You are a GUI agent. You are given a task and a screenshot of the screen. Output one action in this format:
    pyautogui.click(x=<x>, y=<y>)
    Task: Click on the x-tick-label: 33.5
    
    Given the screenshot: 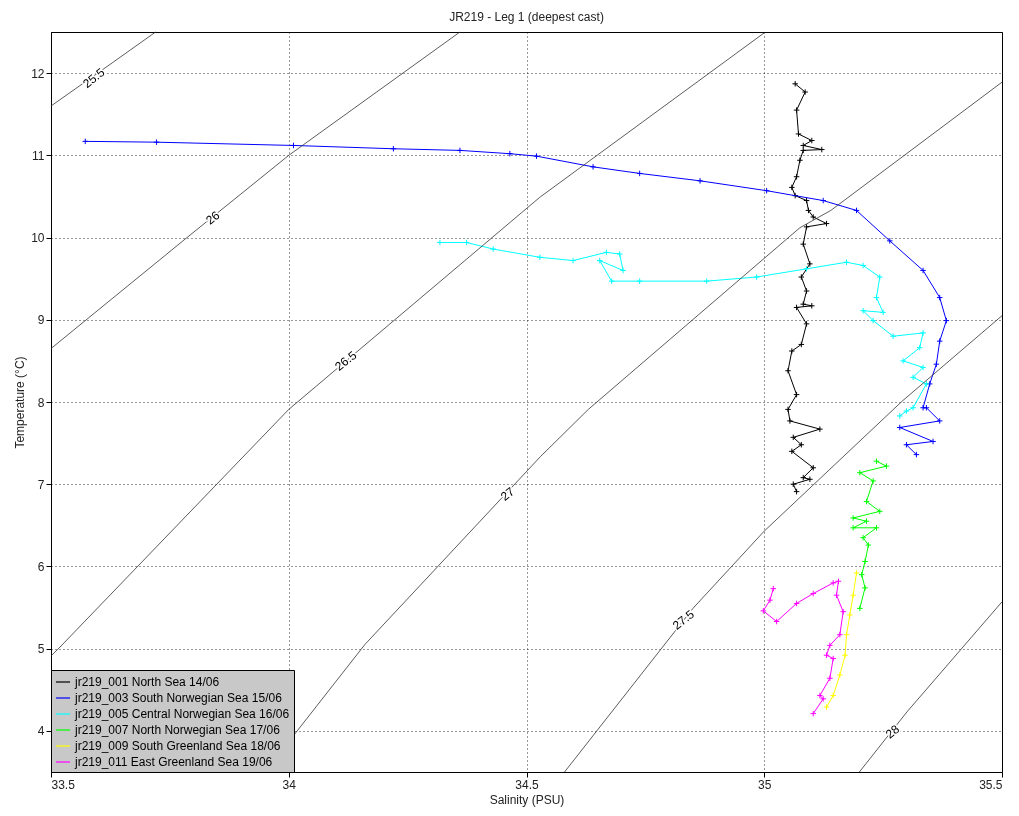 What is the action you would take?
    pyautogui.click(x=63, y=784)
    